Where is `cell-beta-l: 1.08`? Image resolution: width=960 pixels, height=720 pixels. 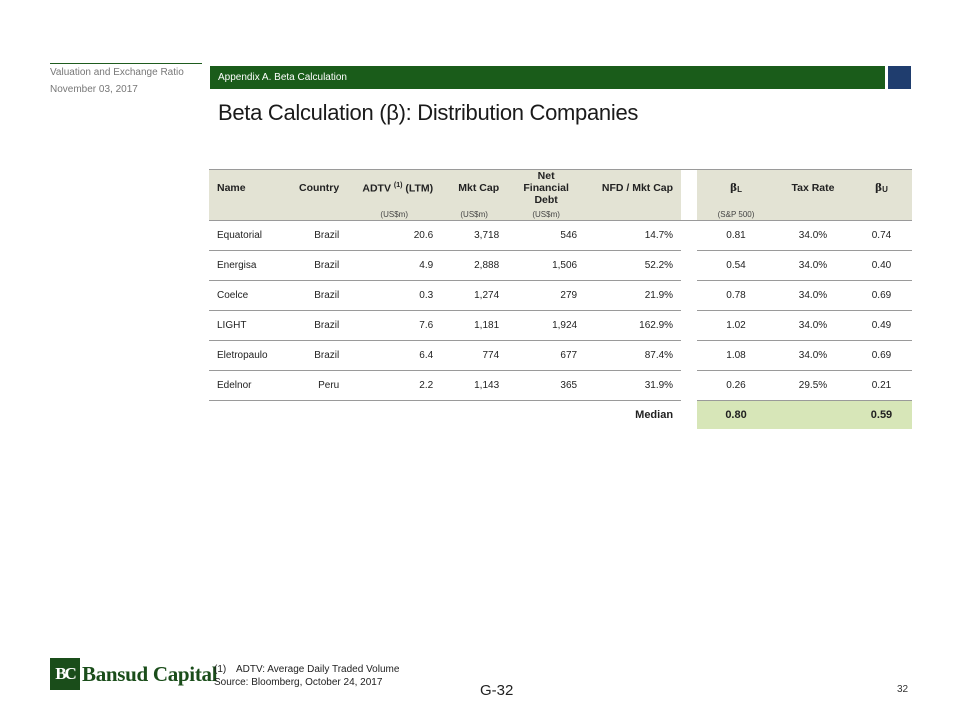 cell-beta-l: 1.08 is located at coordinates (736, 355).